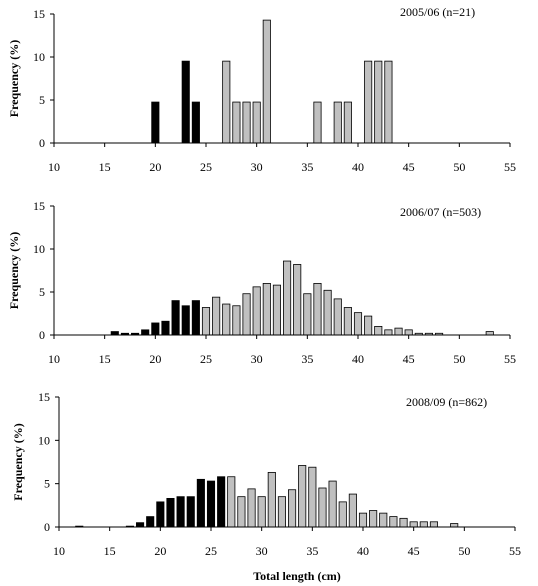 Image resolution: width=538 pixels, height=586 pixels. What do you see at coordinates (342, 514) in the screenshot?
I see `bar-38cm` at bounding box center [342, 514].